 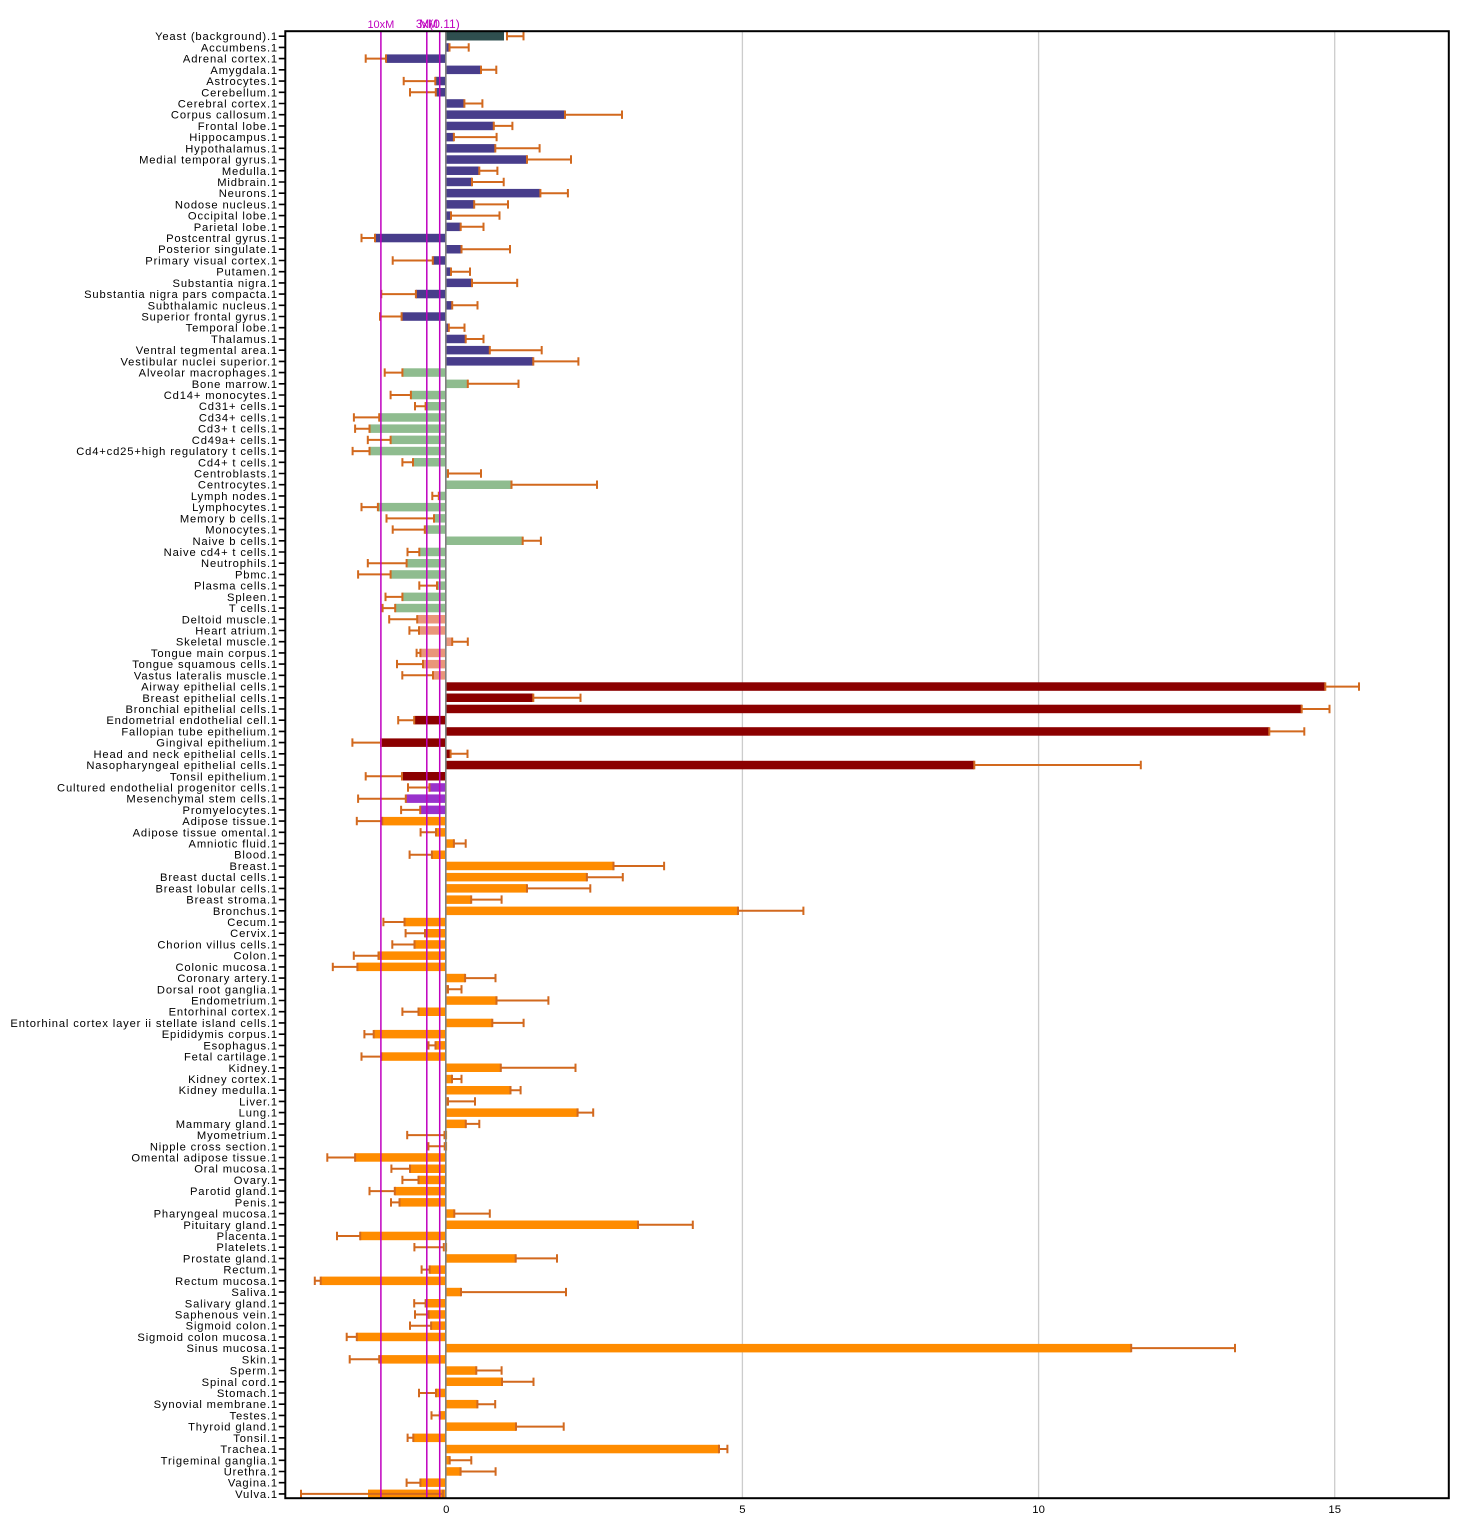 What do you see at coordinates (238, 407) in the screenshot?
I see `svg-text: Cd31+ cells.1` at bounding box center [238, 407].